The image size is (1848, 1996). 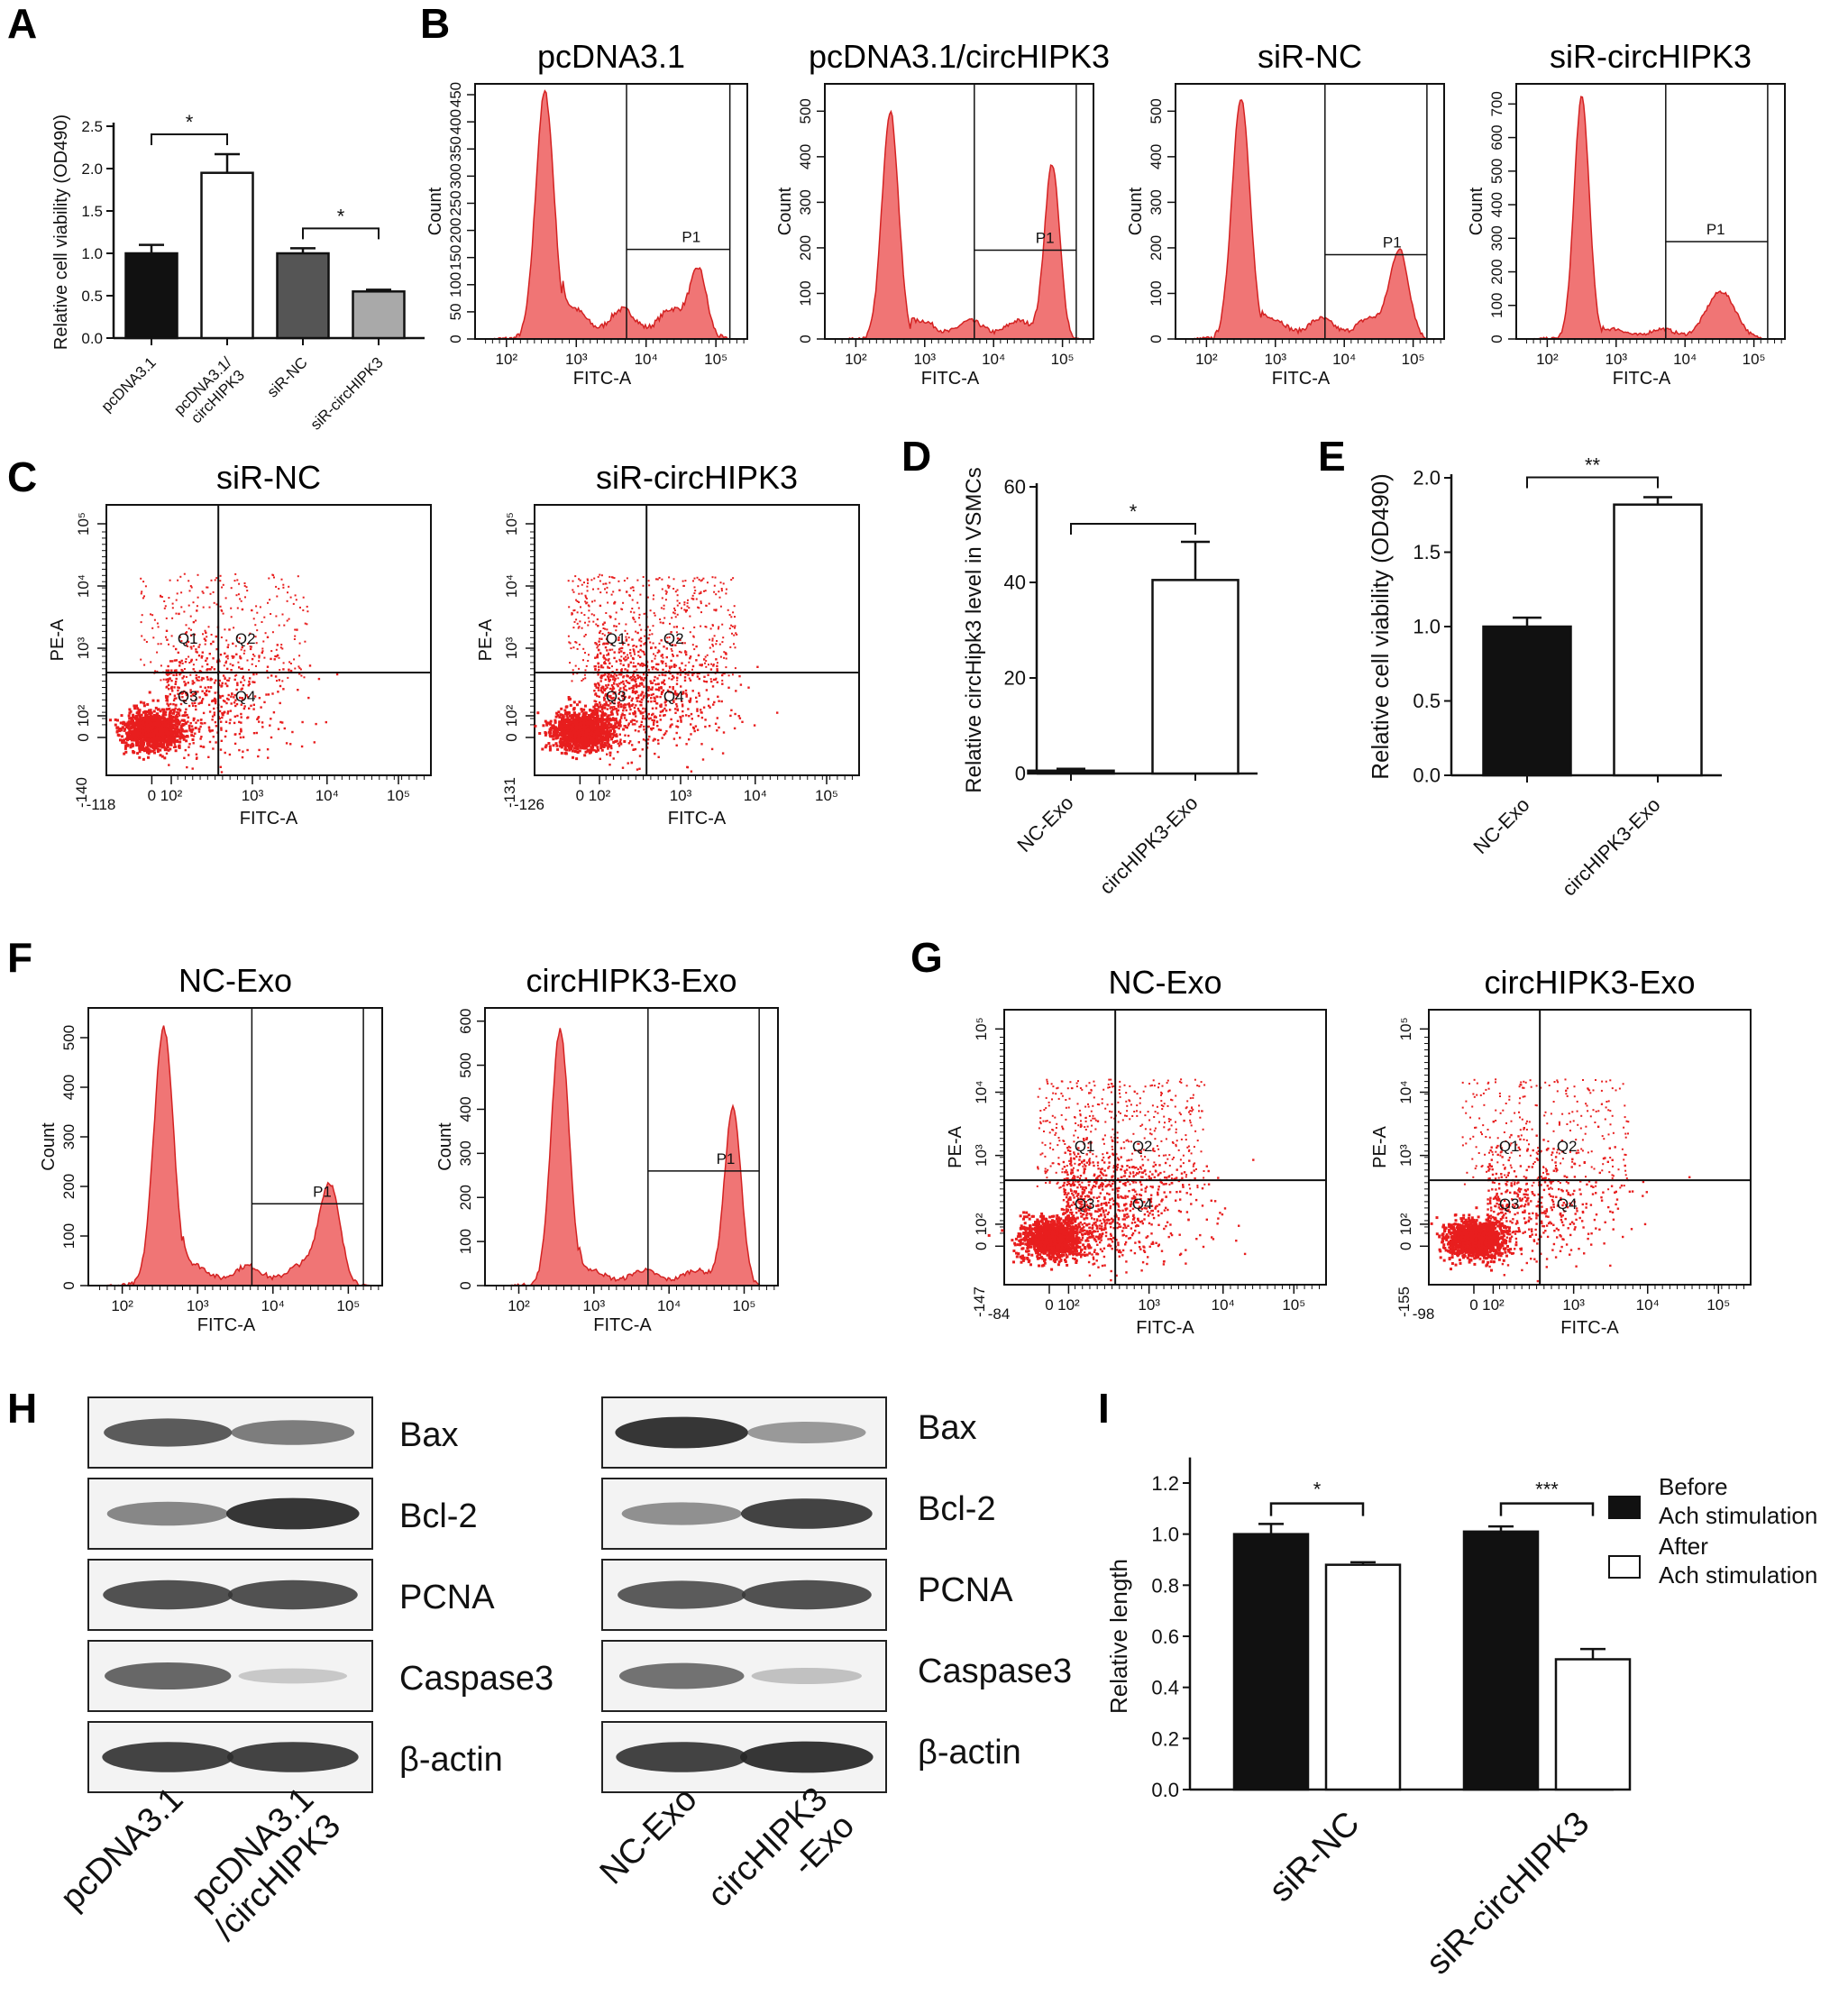 What do you see at coordinates (1156, 338) in the screenshot?
I see `y-tick-label: 0` at bounding box center [1156, 338].